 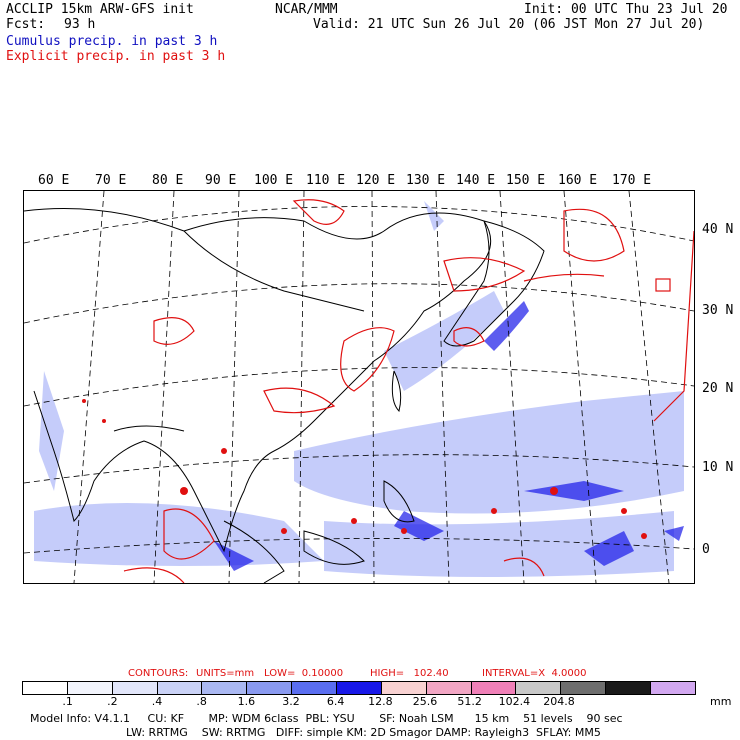 I want to click on colorbar-tick-label: 25.6, so click(x=425, y=701).